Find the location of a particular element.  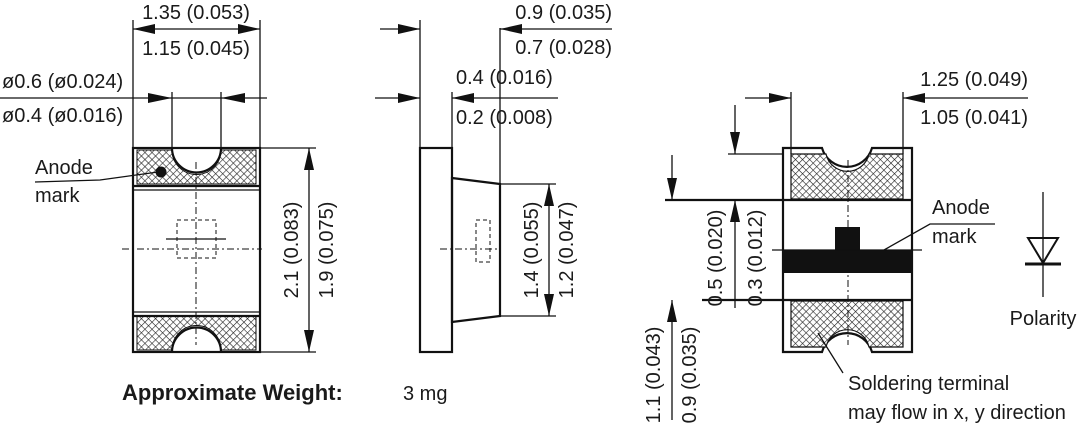

substrate is located at coordinates (436, 250).